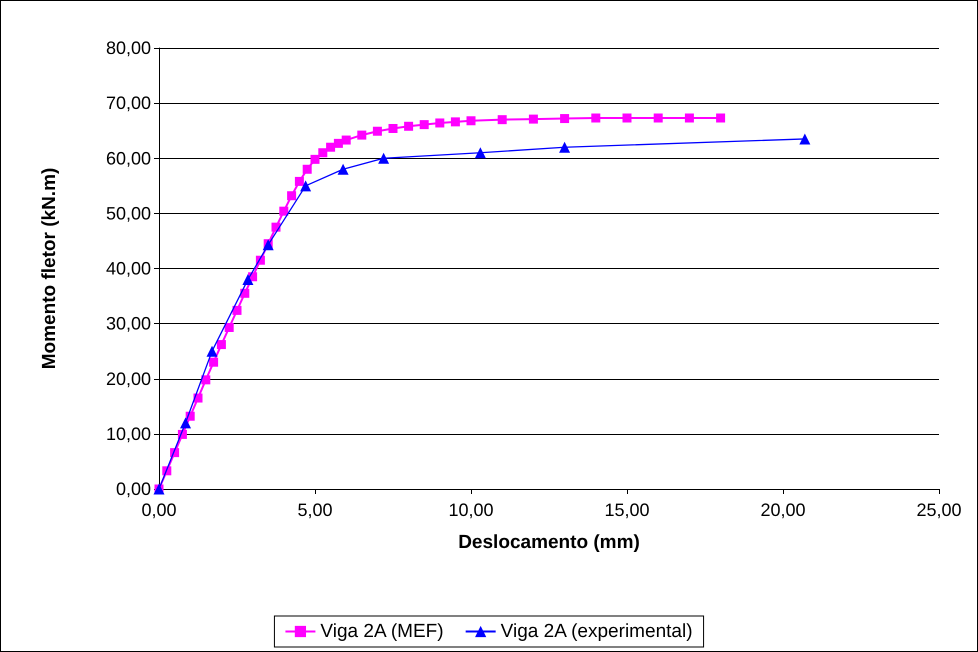 The height and width of the screenshot is (652, 978). Describe the element at coordinates (382, 631) in the screenshot. I see `legend-label: Viga 2A (MEF)` at that location.